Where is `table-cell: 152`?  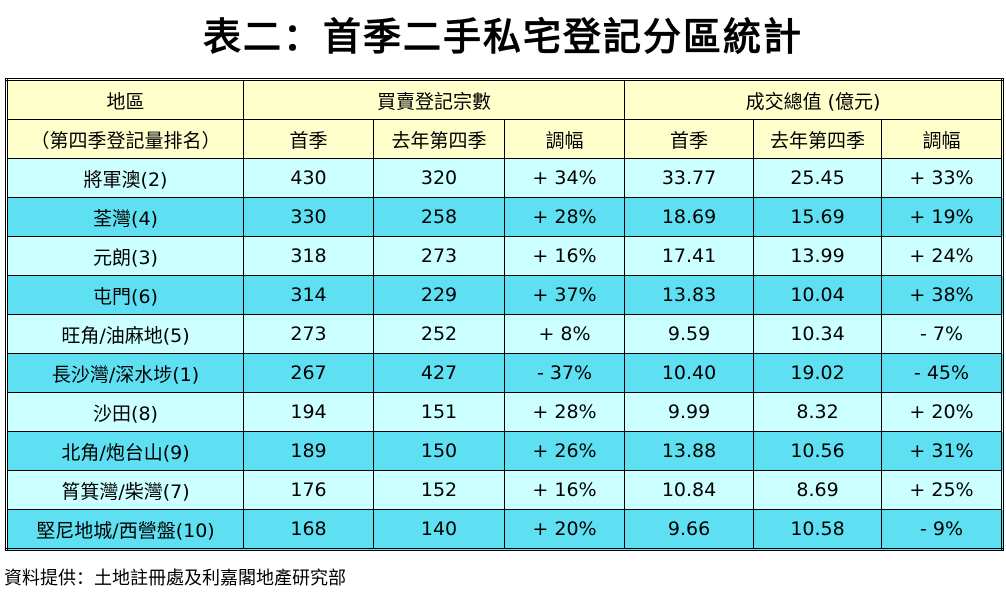 table-cell: 152 is located at coordinates (439, 490).